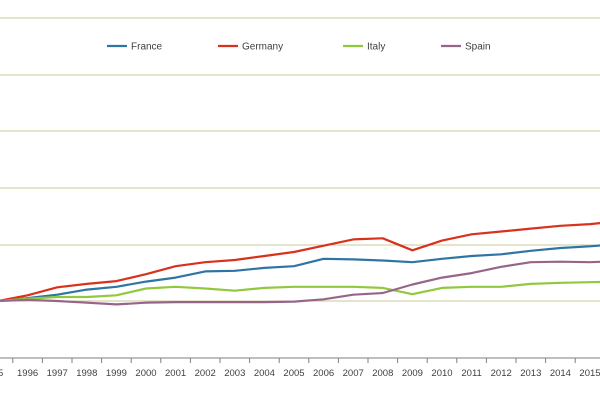  What do you see at coordinates (376, 47) in the screenshot?
I see `legend-label: Italy` at bounding box center [376, 47].